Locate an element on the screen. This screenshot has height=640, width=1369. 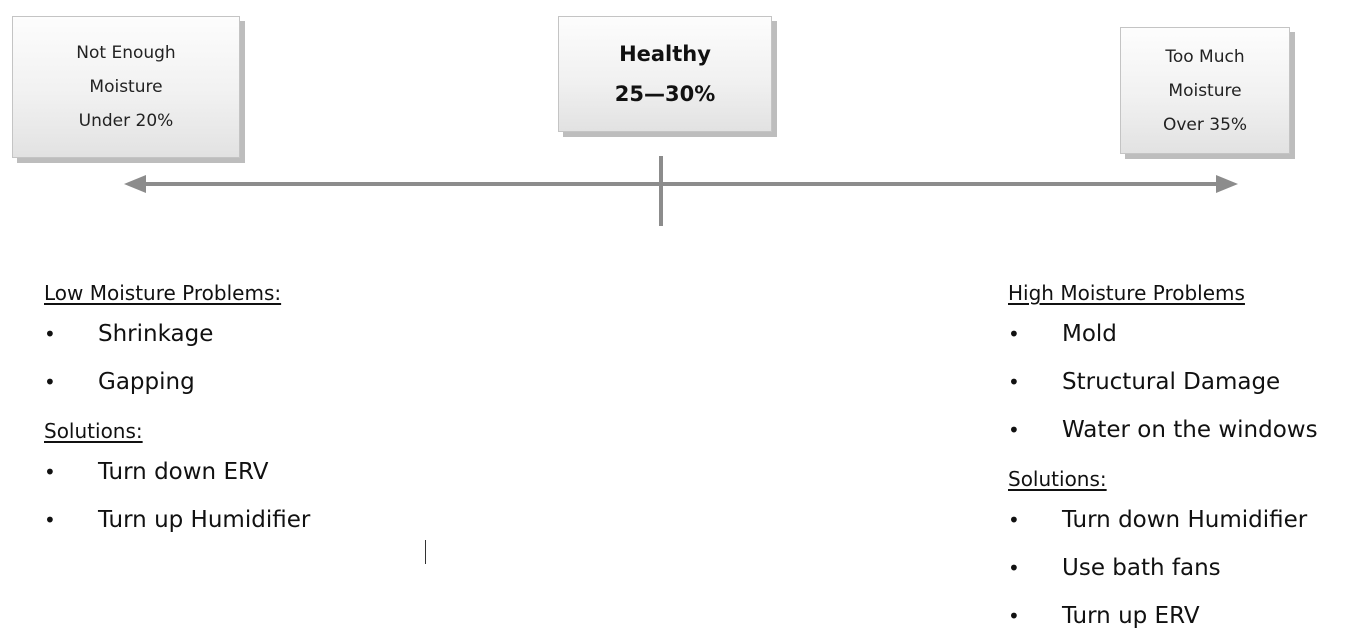
low-moisture-problems-list: • Shrinkage • Gapping is located at coordinates (177, 358).